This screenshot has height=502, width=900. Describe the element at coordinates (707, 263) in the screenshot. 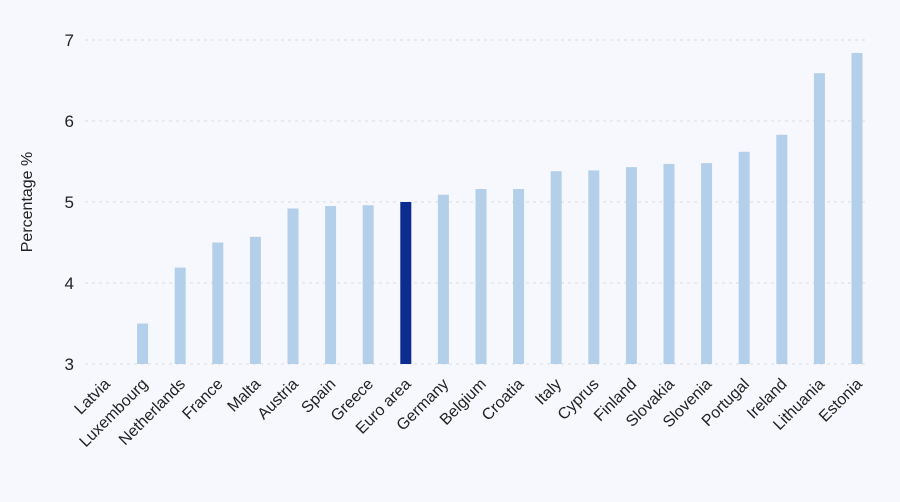

I see `bar-slovenia` at that location.